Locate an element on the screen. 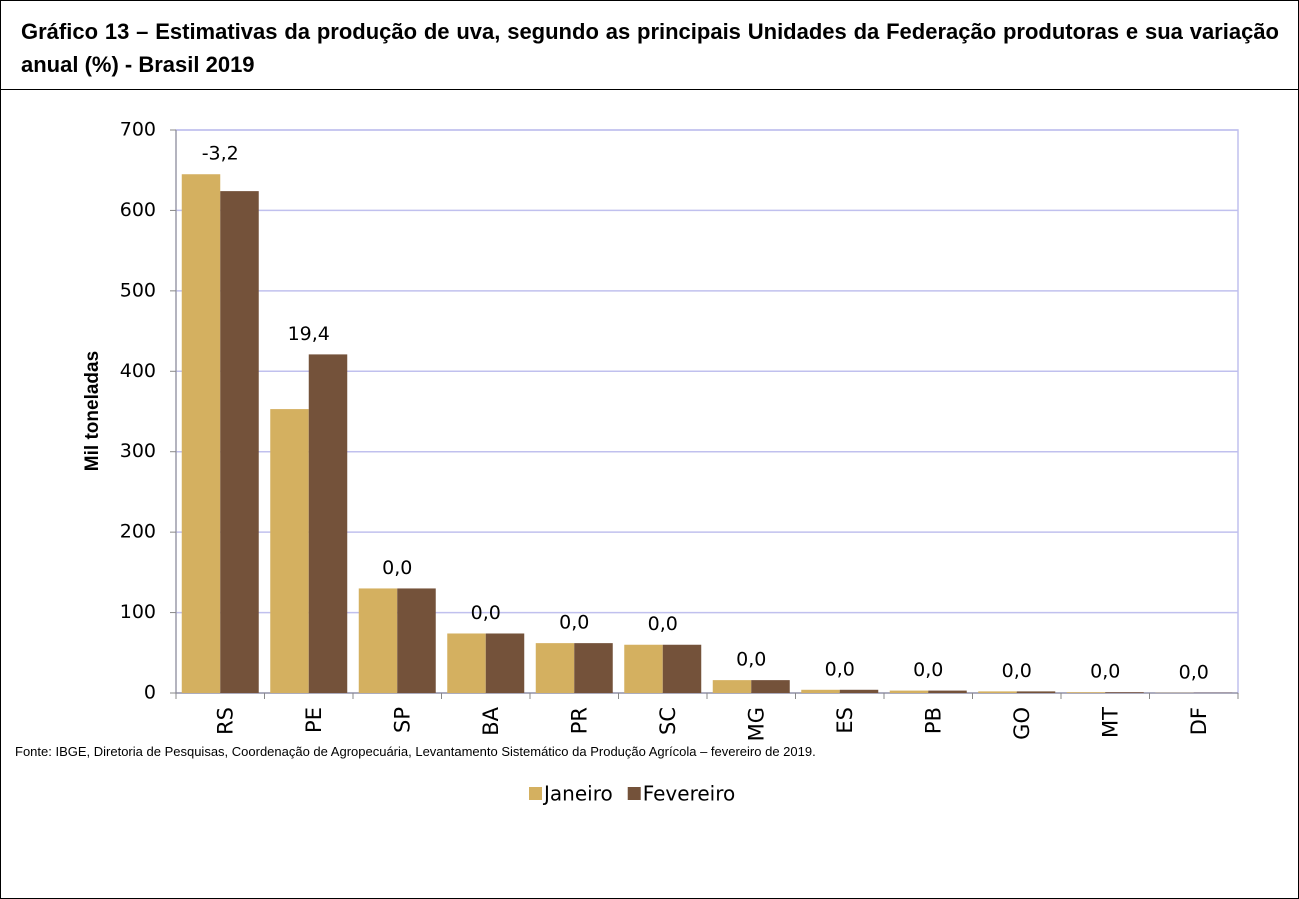  y-tick-label: 300 is located at coordinates (138, 451).